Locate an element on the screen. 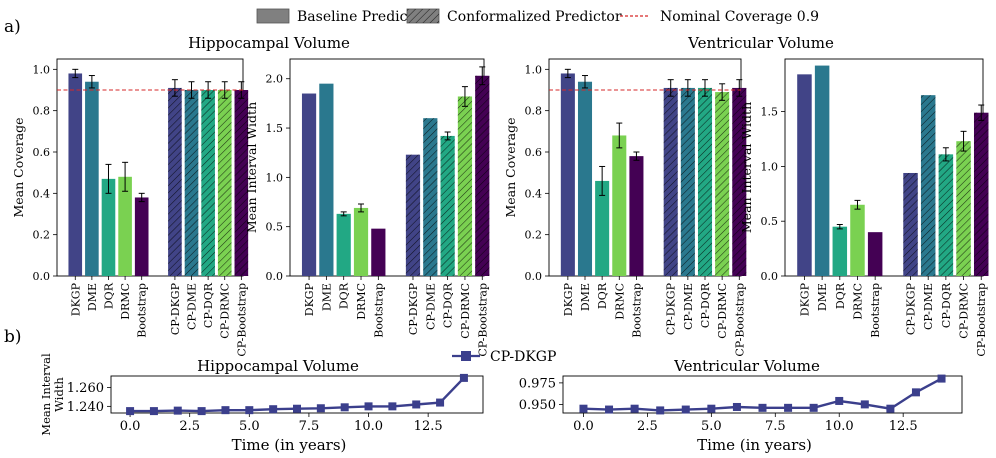  x-tick-label: CP-DQR is located at coordinates (946, 305).